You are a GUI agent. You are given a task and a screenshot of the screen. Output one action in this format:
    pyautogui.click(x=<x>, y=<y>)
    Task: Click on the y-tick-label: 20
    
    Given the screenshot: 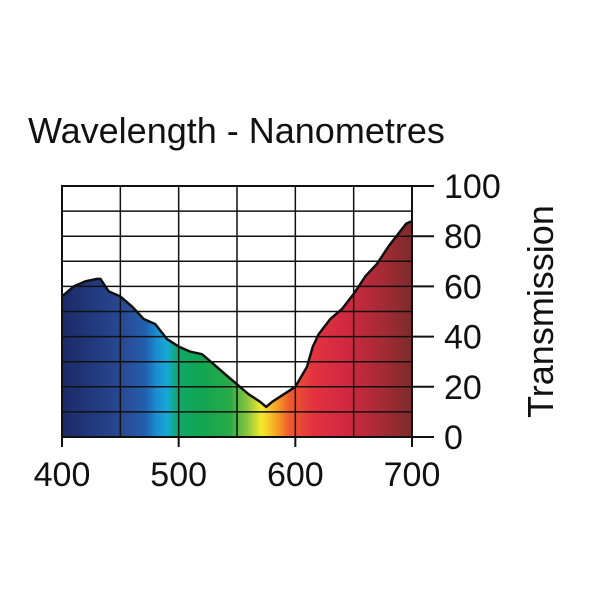 What is the action you would take?
    pyautogui.click(x=463, y=388)
    